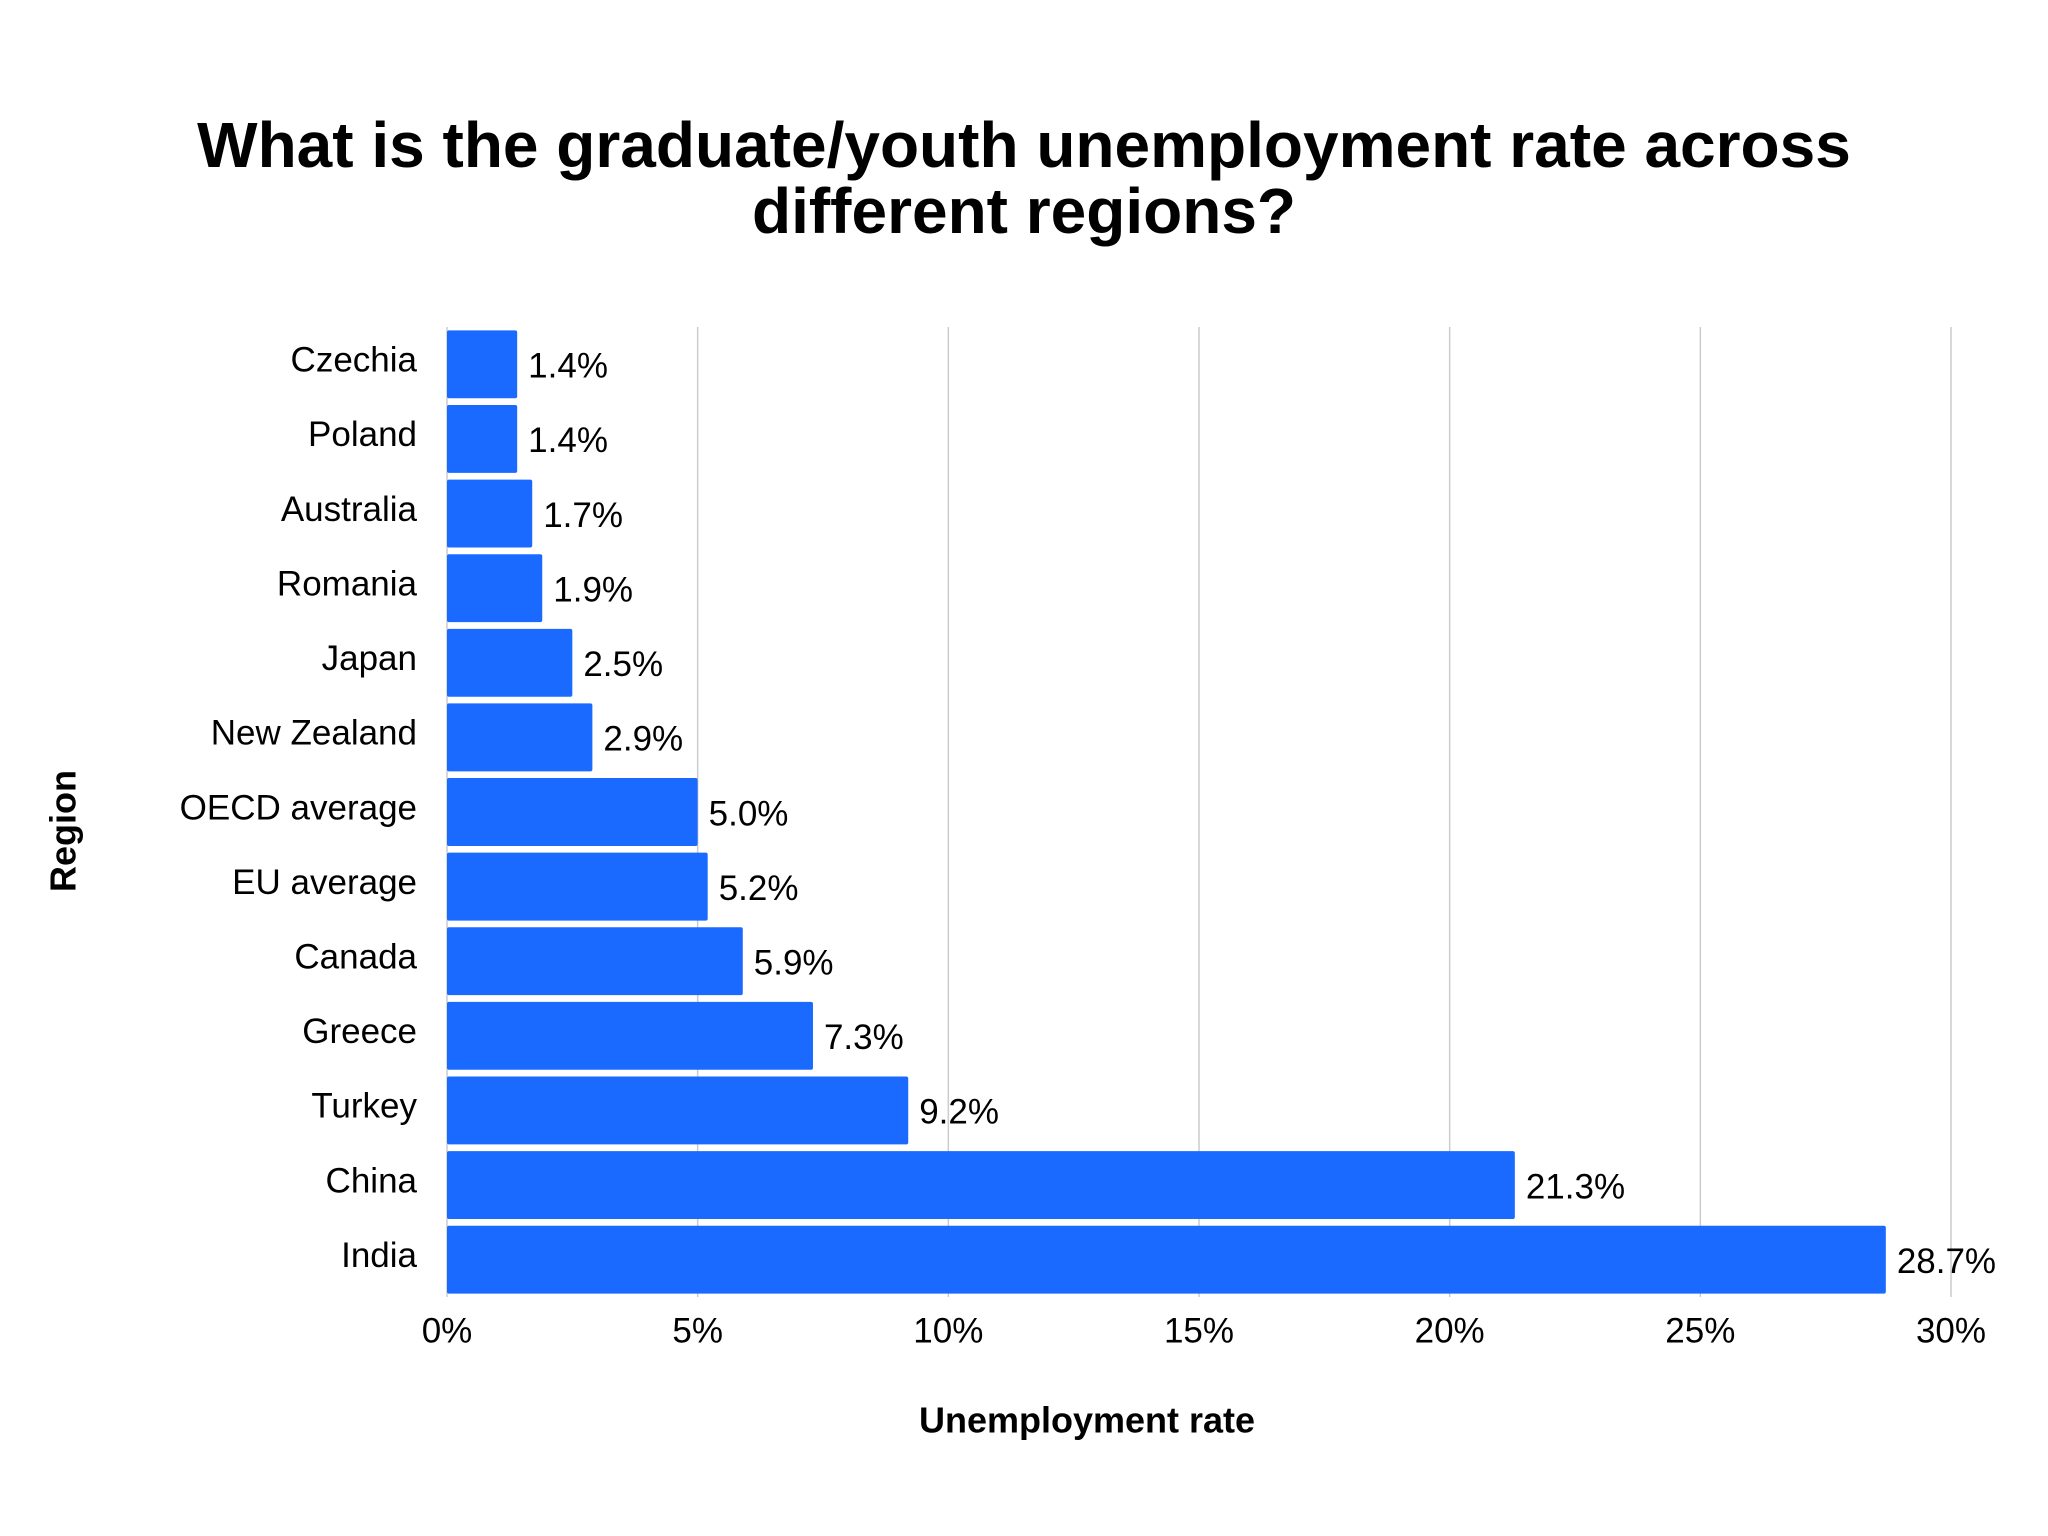  Describe the element at coordinates (379, 1255) in the screenshot. I see `y-tick-label: India` at that location.